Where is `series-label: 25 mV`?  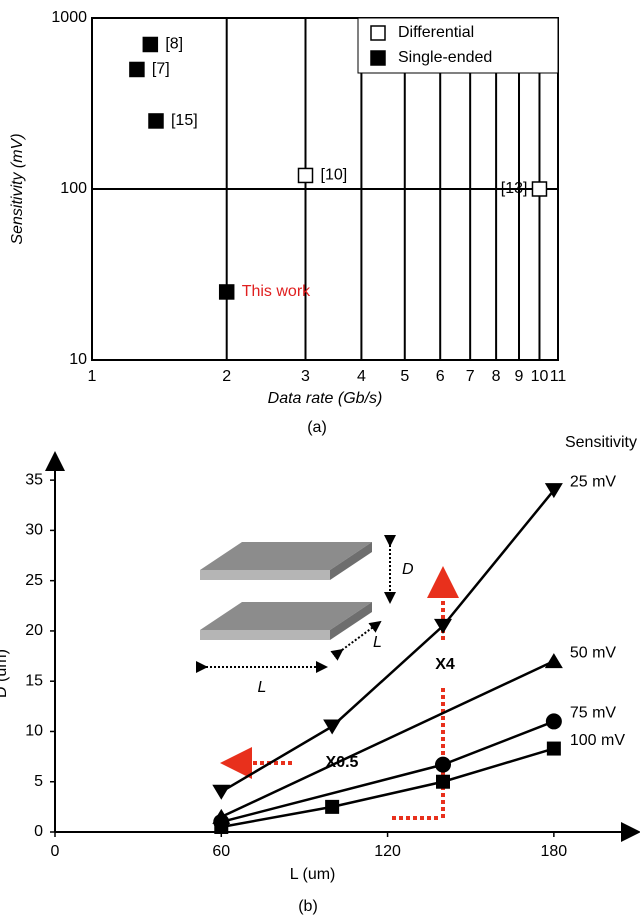 series-label: 25 mV is located at coordinates (593, 481).